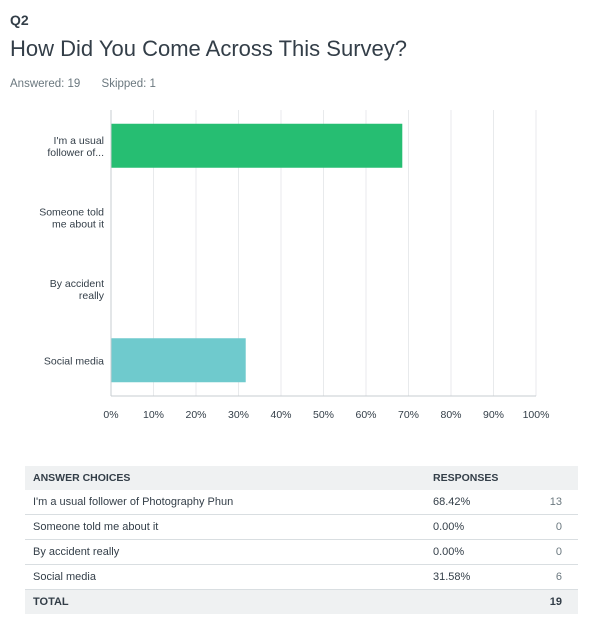 This screenshot has height=640, width=605. I want to click on answered-count: Answered: 19, so click(45, 84).